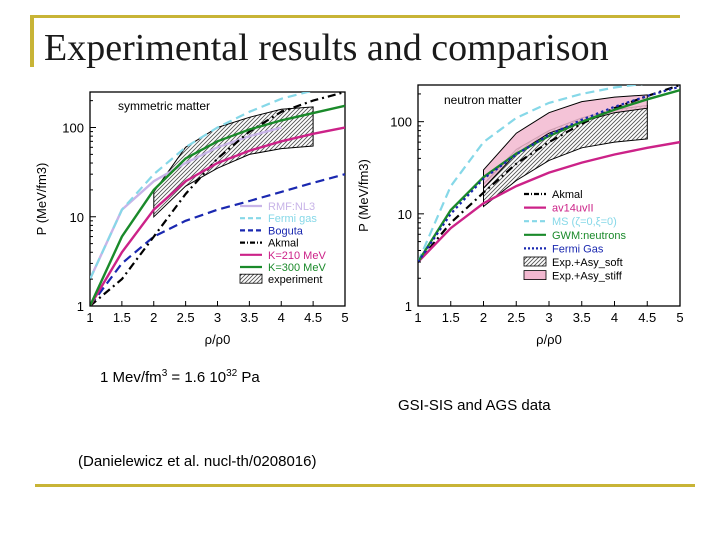 This screenshot has width=720, height=540. Describe the element at coordinates (355, 16) in the screenshot. I see `top-accent-rule` at that location.